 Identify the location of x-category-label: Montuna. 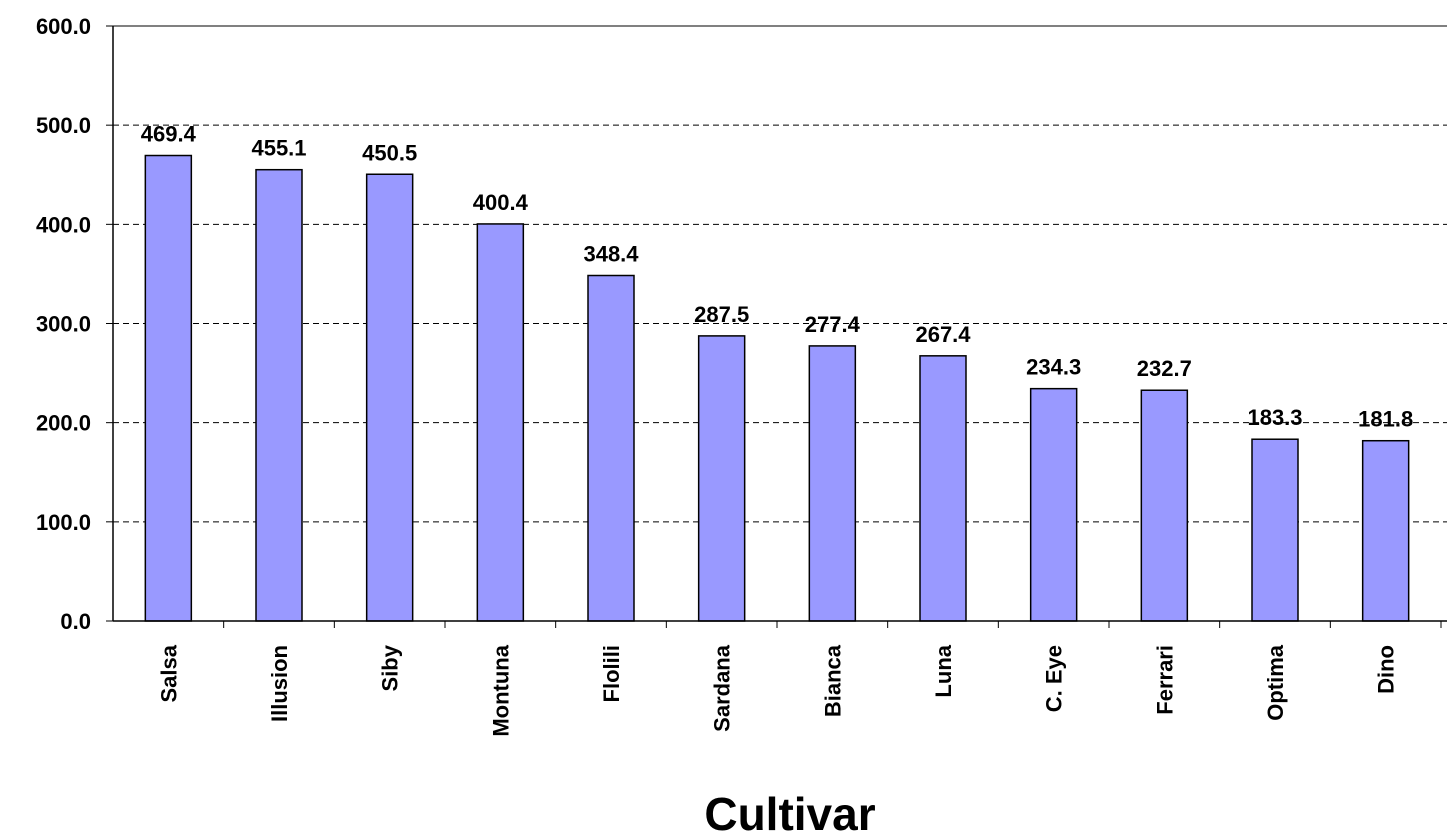
(500, 690).